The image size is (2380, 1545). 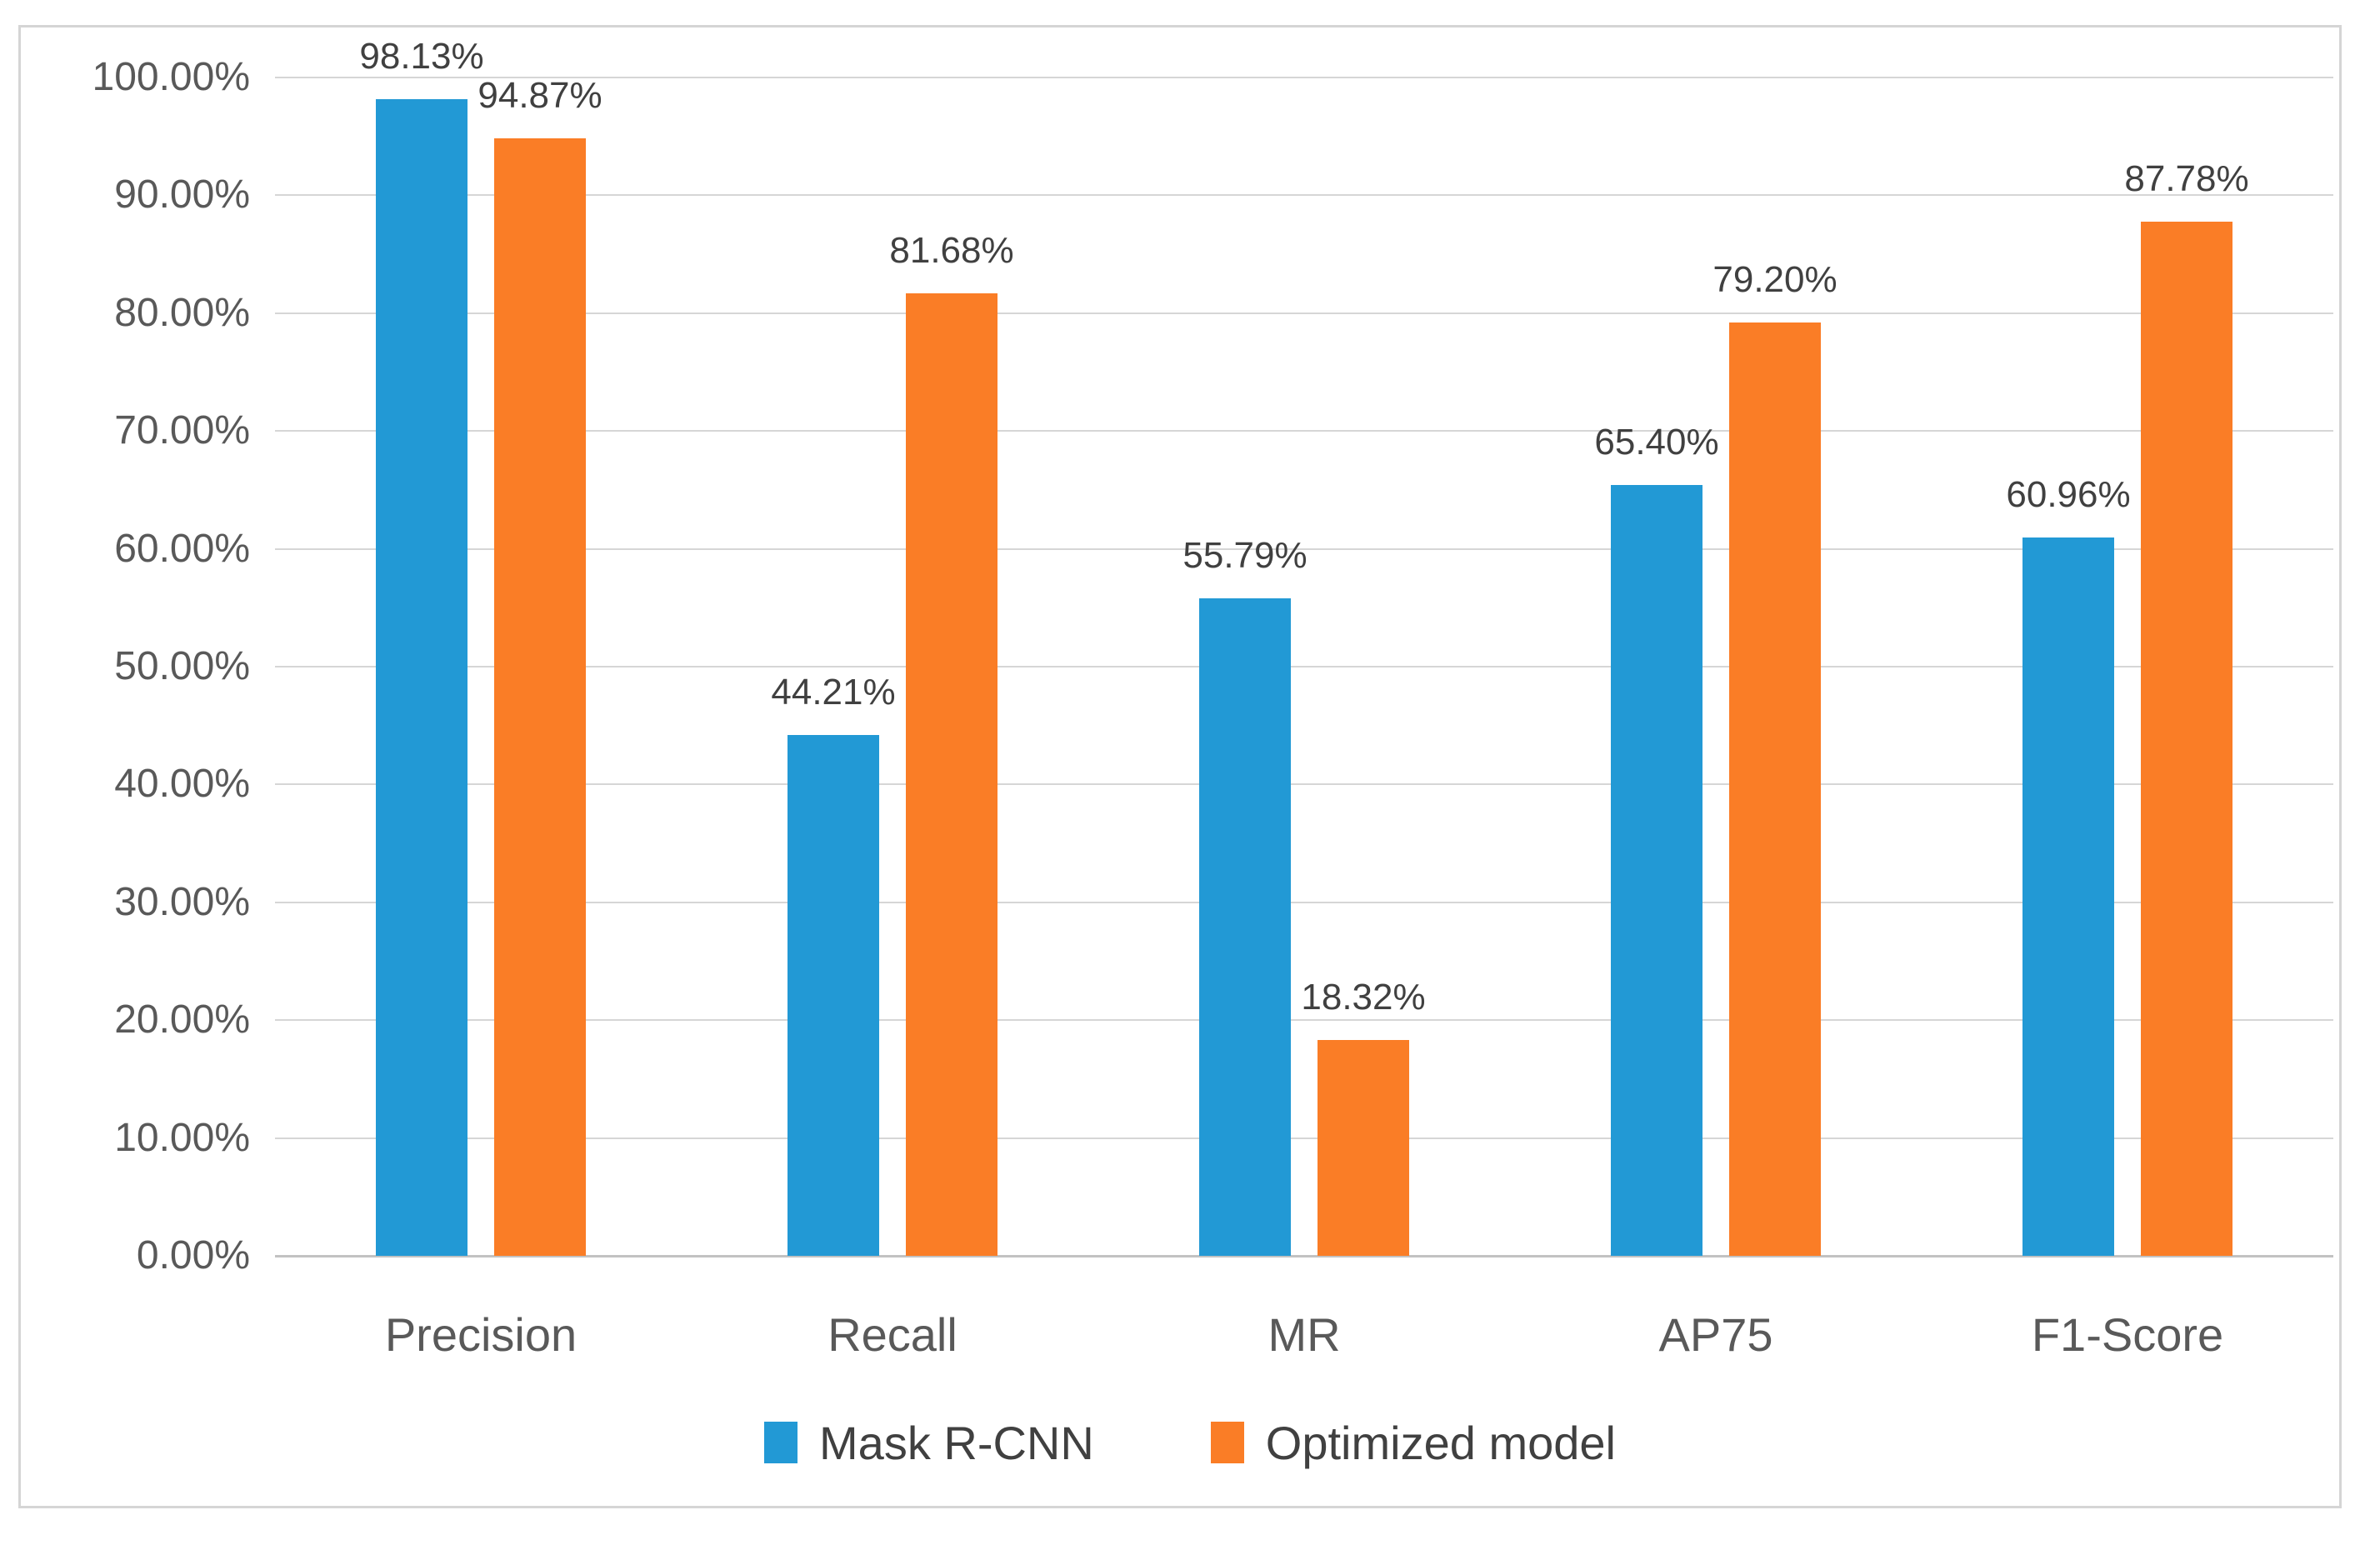 What do you see at coordinates (182, 1020) in the screenshot?
I see `y-tick-label: 20.00%` at bounding box center [182, 1020].